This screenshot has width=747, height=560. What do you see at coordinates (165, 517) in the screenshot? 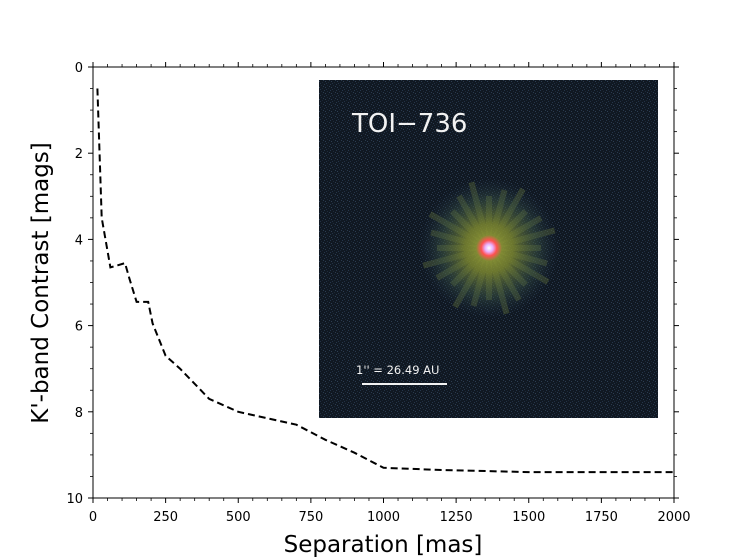
I see `x-tick-label: 250` at bounding box center [165, 517].